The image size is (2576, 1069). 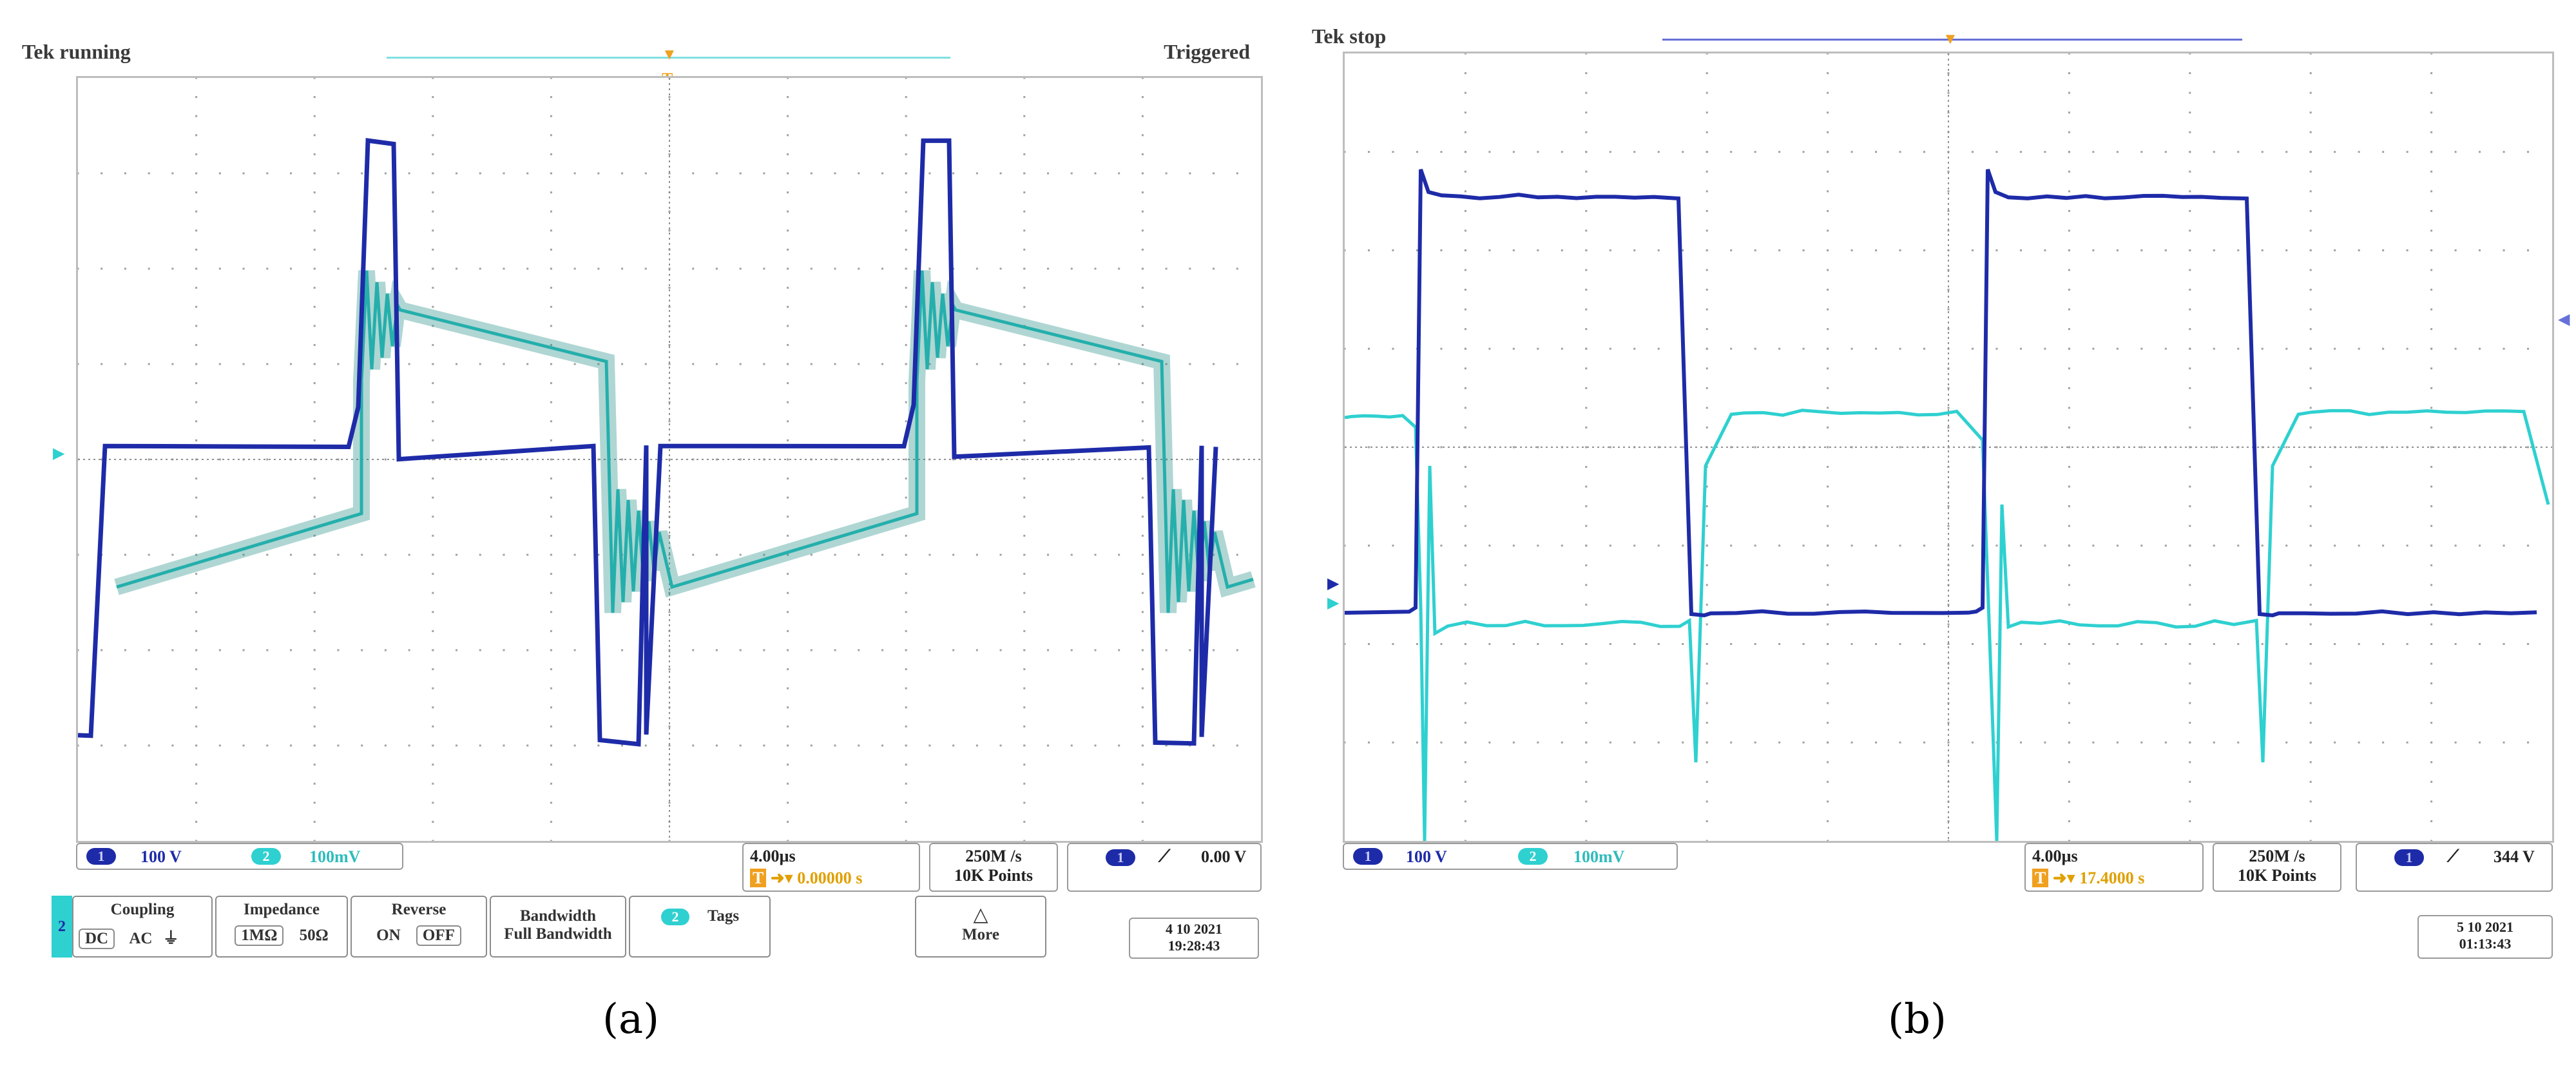 I want to click on reverse-off: OFF, so click(x=439, y=935).